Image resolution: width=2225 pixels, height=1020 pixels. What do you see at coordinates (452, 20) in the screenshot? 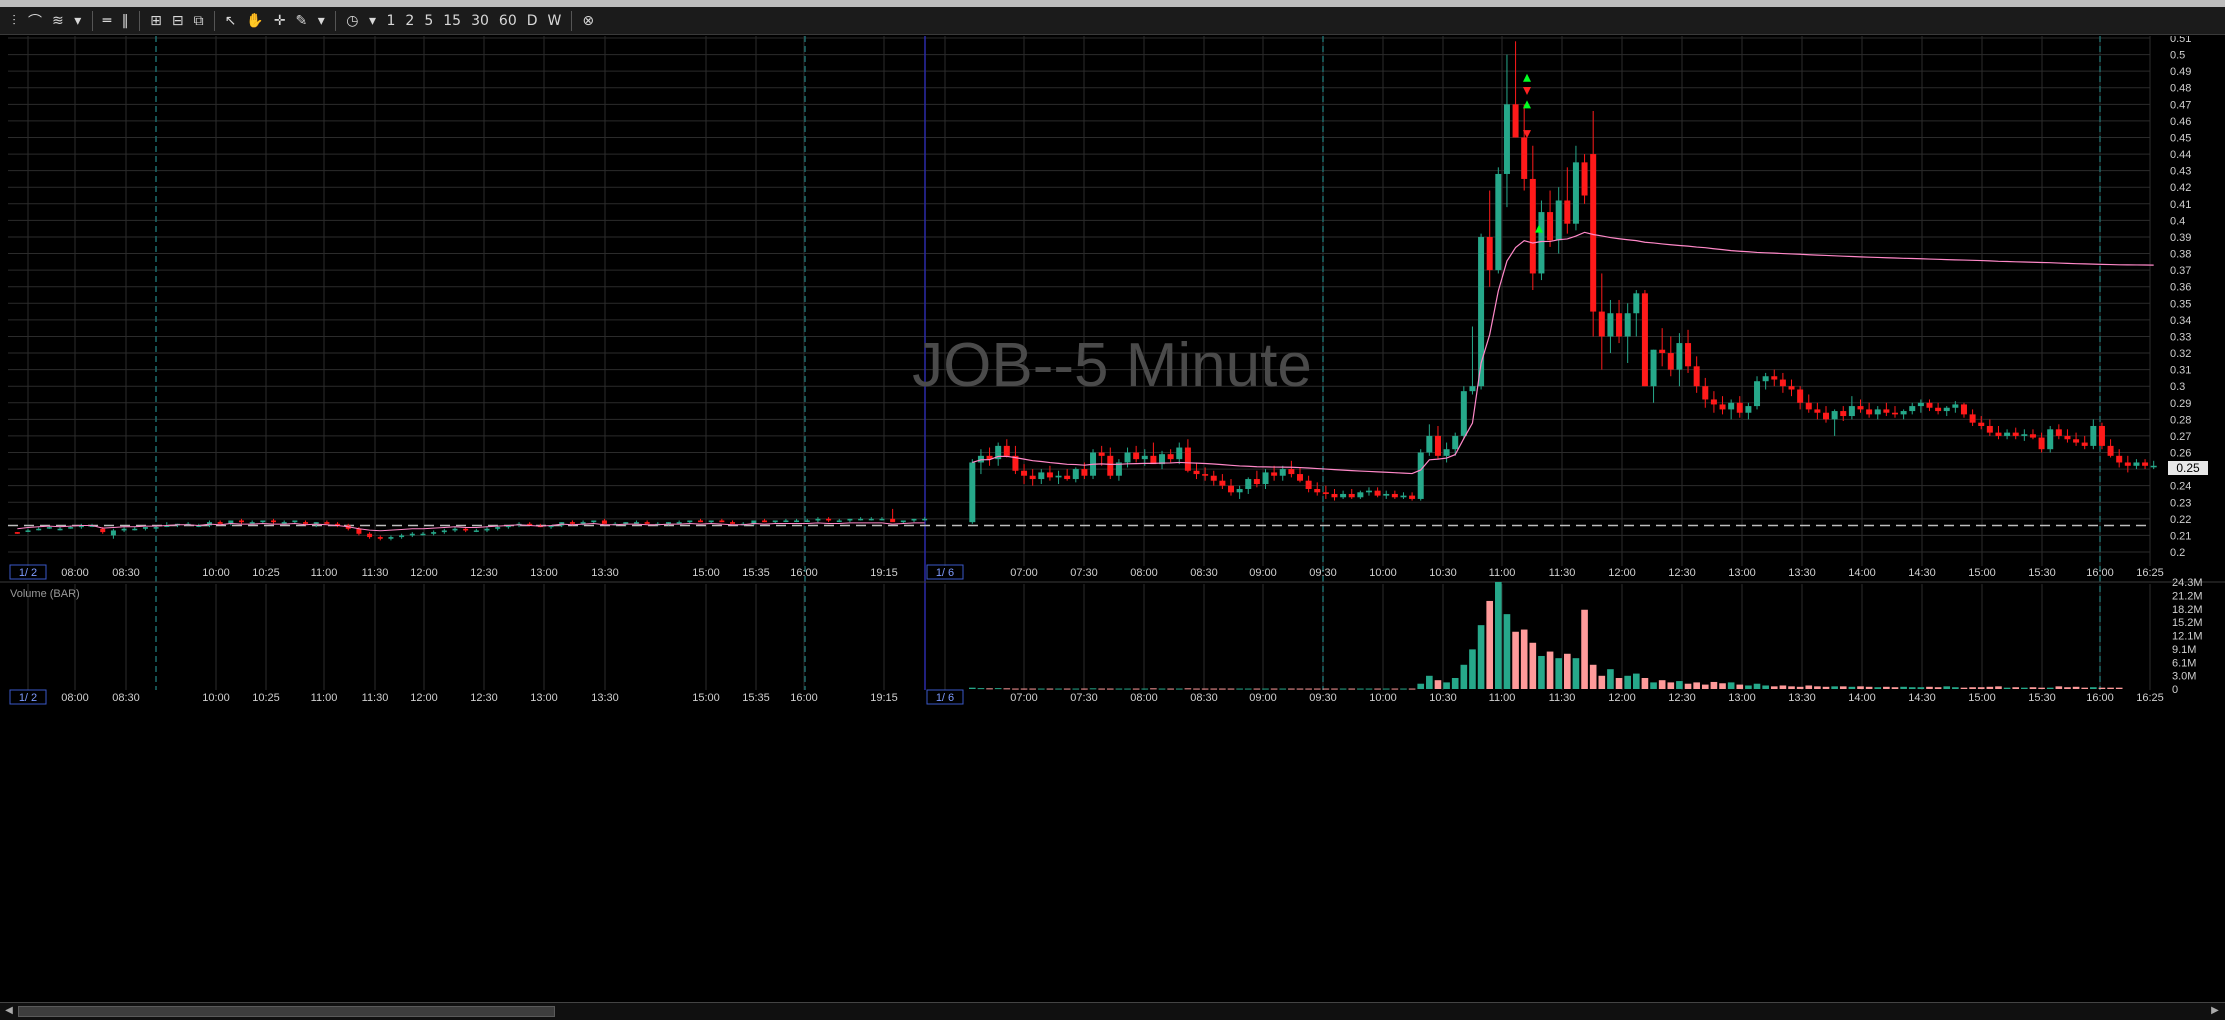
I see `interval-15-button: 15` at bounding box center [452, 20].